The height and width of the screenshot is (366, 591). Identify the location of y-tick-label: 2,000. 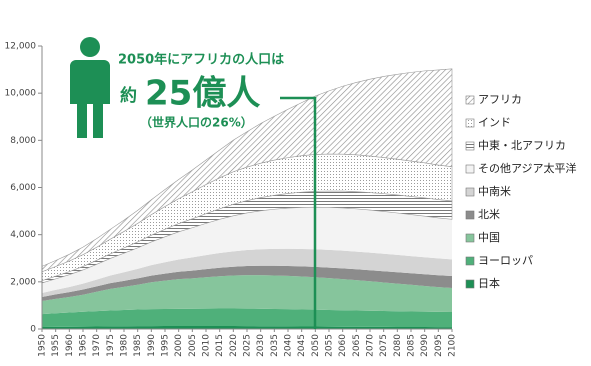
(23, 282).